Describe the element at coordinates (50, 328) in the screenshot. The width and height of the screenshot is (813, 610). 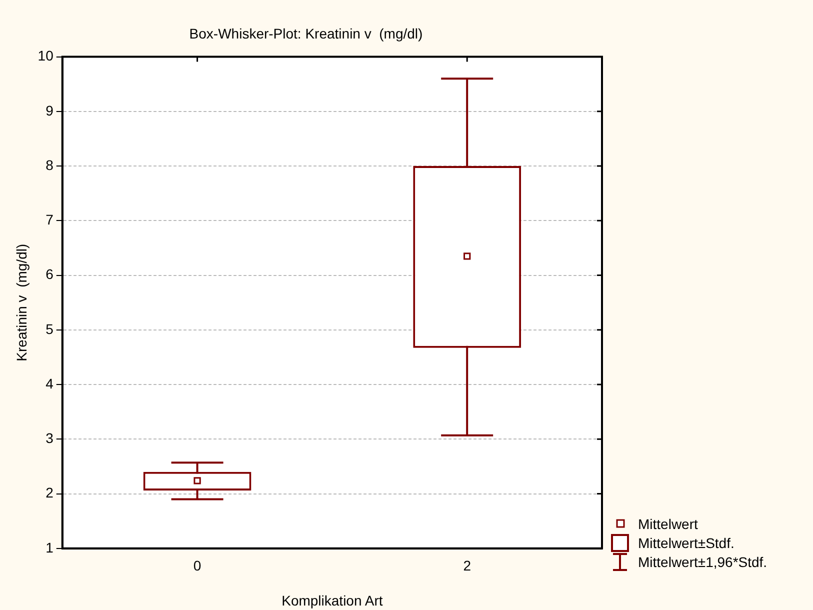
I see `y-tick-label: 5` at that location.